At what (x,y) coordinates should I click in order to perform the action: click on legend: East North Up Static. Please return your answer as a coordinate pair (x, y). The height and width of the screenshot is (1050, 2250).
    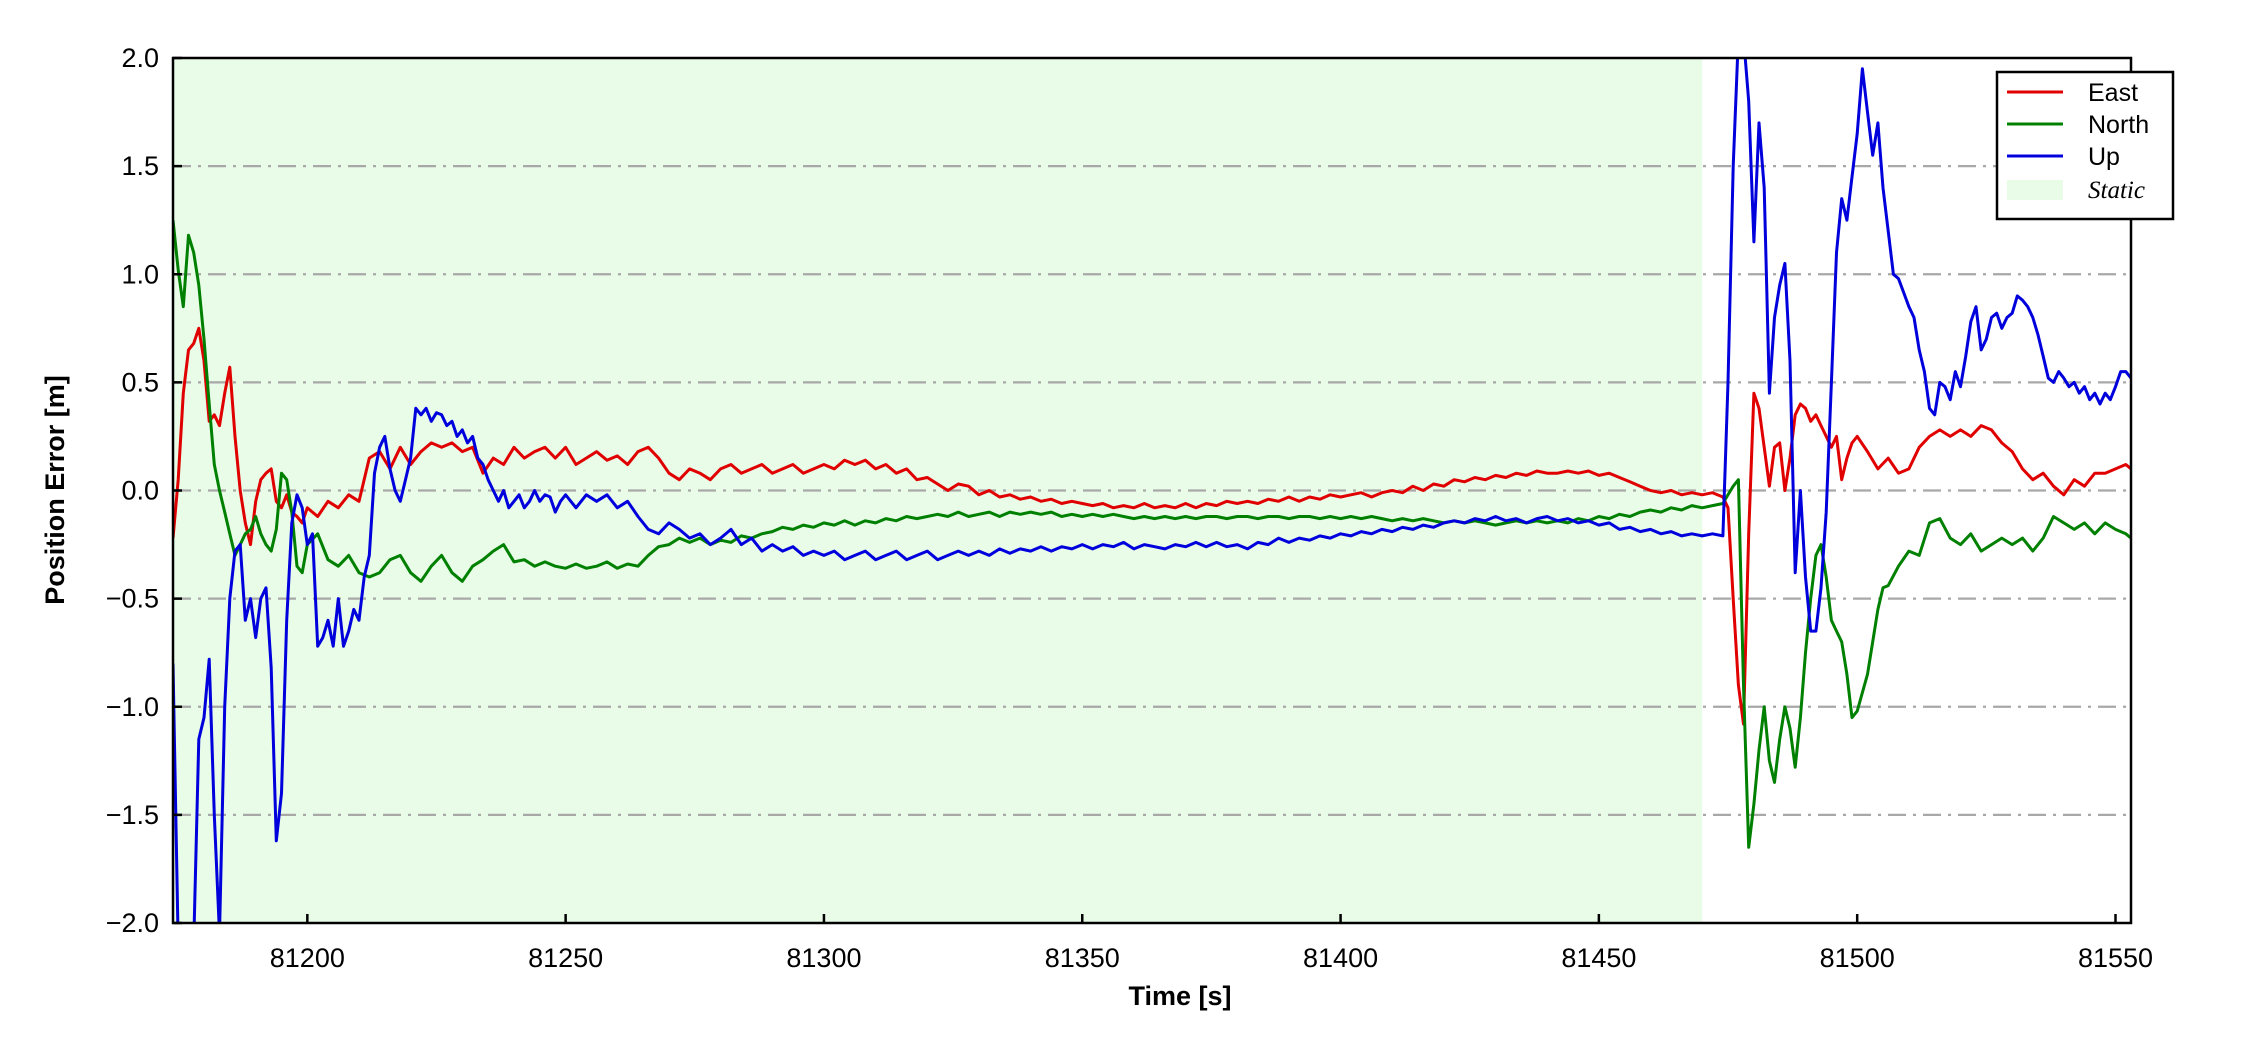
    Looking at the image, I should click on (2085, 145).